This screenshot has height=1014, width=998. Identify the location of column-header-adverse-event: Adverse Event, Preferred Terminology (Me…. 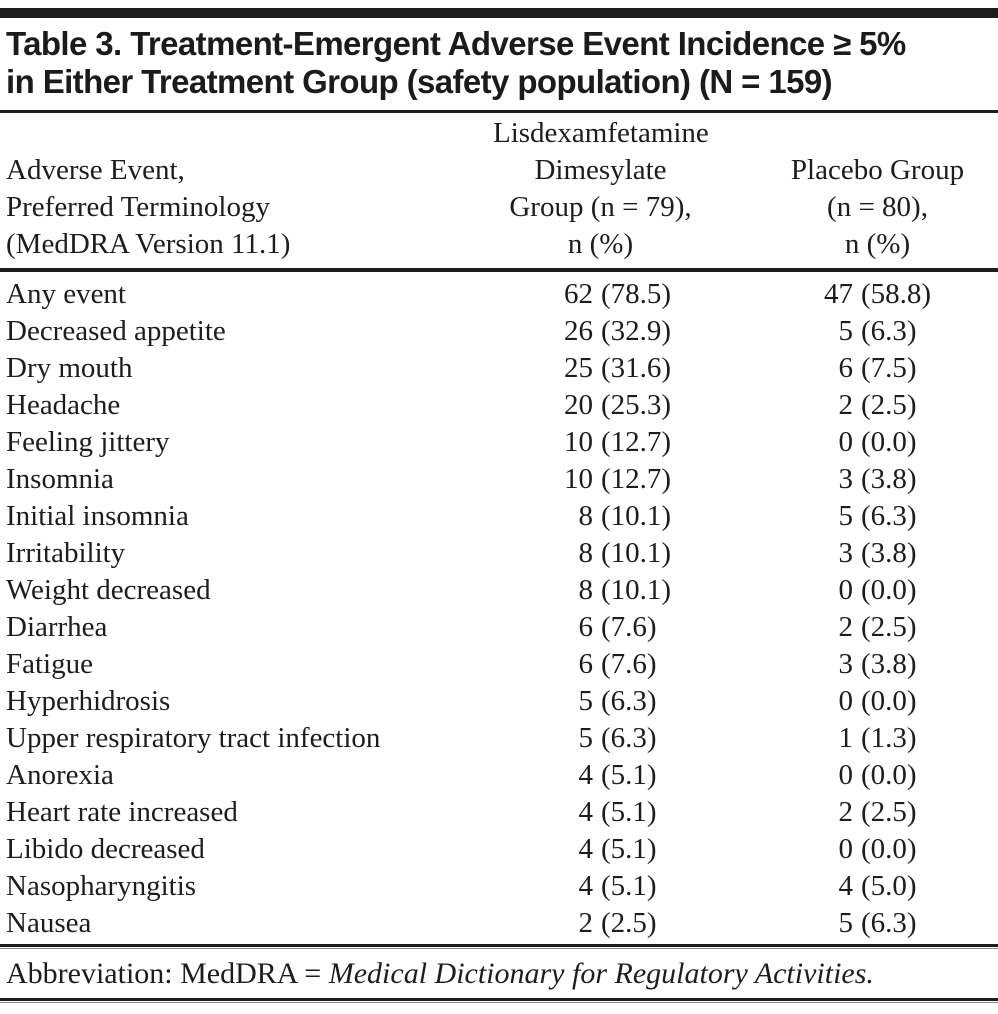
(249, 207).